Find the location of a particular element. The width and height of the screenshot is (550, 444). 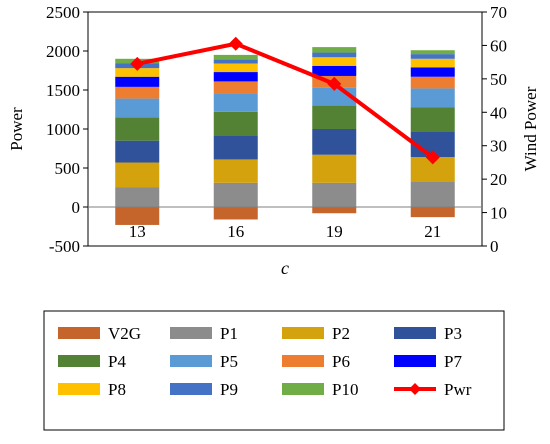

legend-swatch-p3 is located at coordinates (415, 333).